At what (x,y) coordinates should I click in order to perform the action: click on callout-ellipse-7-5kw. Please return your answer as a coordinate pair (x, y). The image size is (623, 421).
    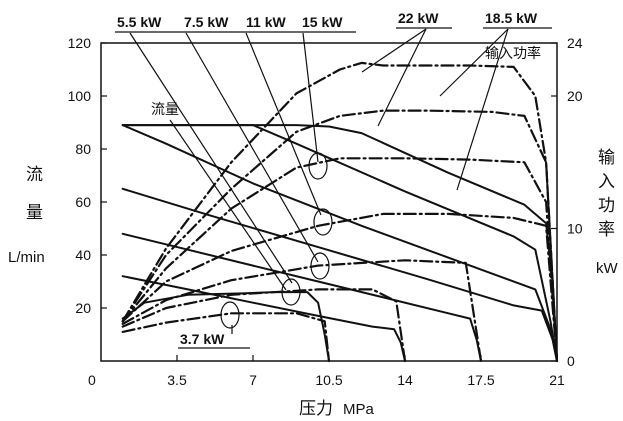
    Looking at the image, I should click on (320, 266).